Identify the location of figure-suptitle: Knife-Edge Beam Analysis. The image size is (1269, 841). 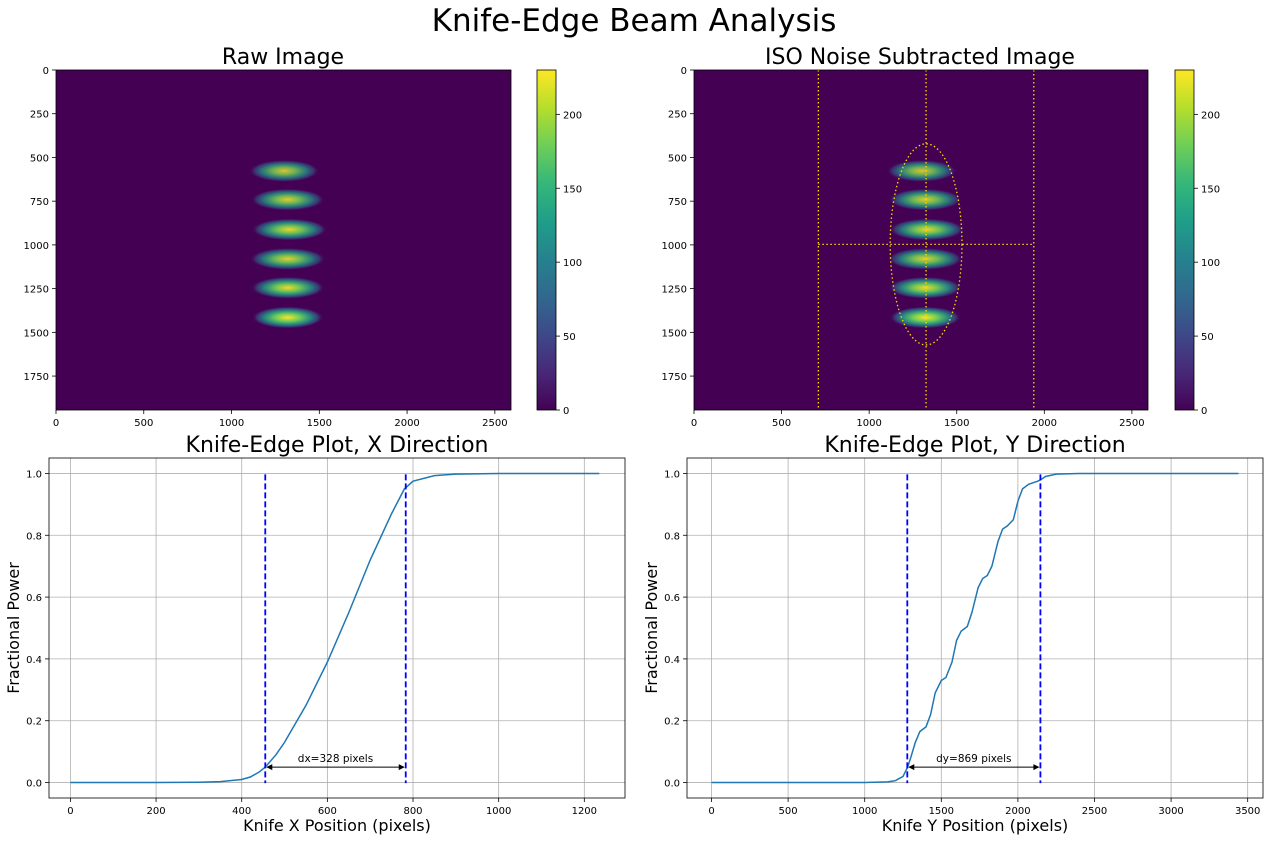
(634, 21).